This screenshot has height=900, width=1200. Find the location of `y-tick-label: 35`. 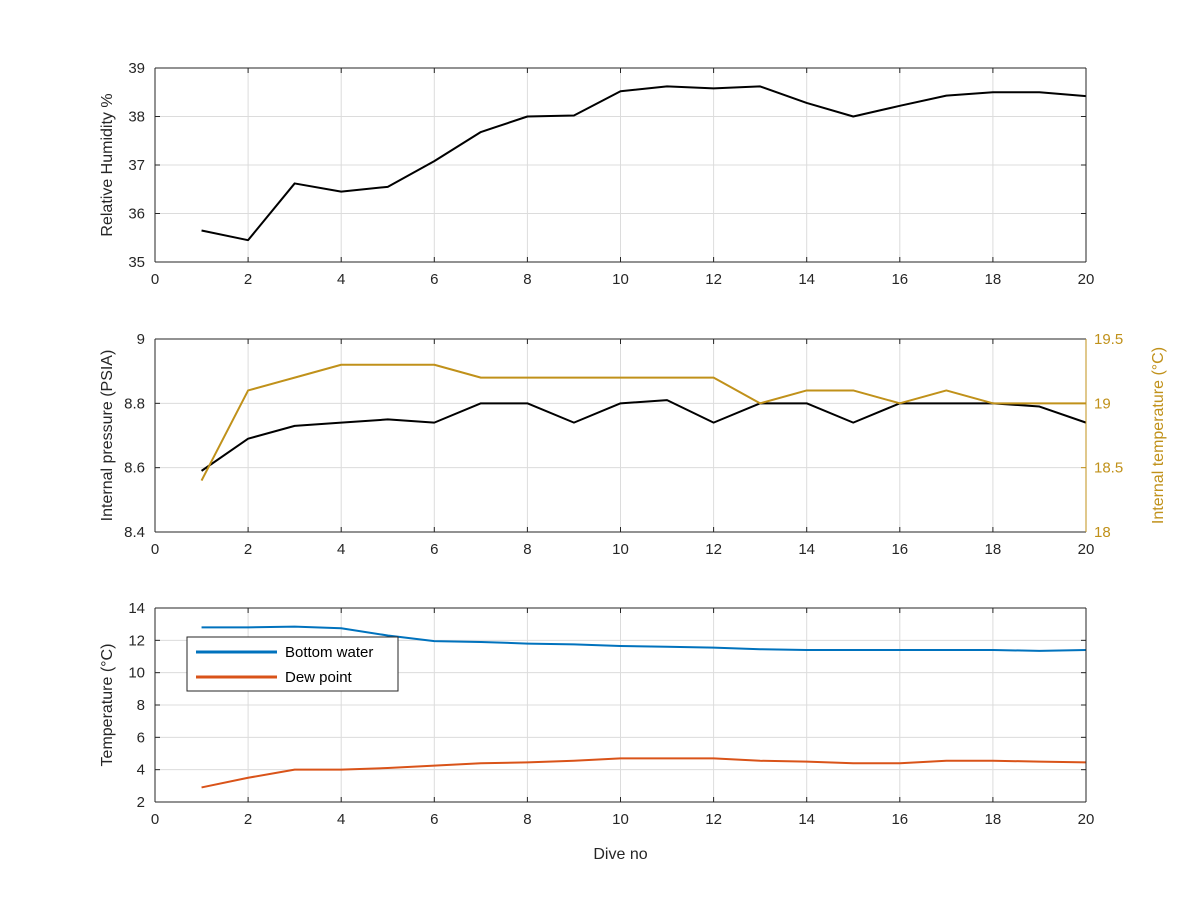

y-tick-label: 35 is located at coordinates (136, 262).